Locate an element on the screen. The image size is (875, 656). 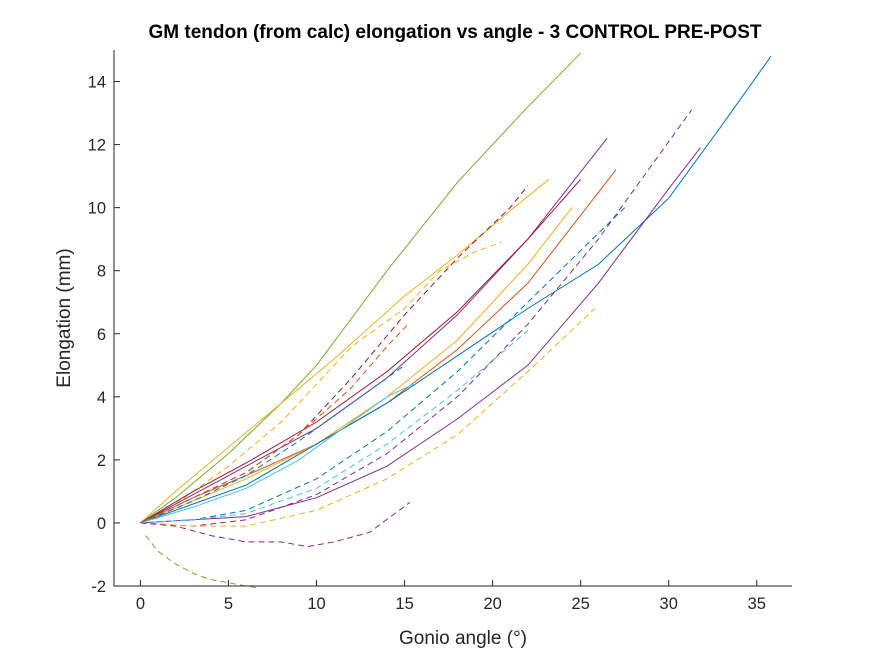
x-tick-label: 20 is located at coordinates (492, 604).